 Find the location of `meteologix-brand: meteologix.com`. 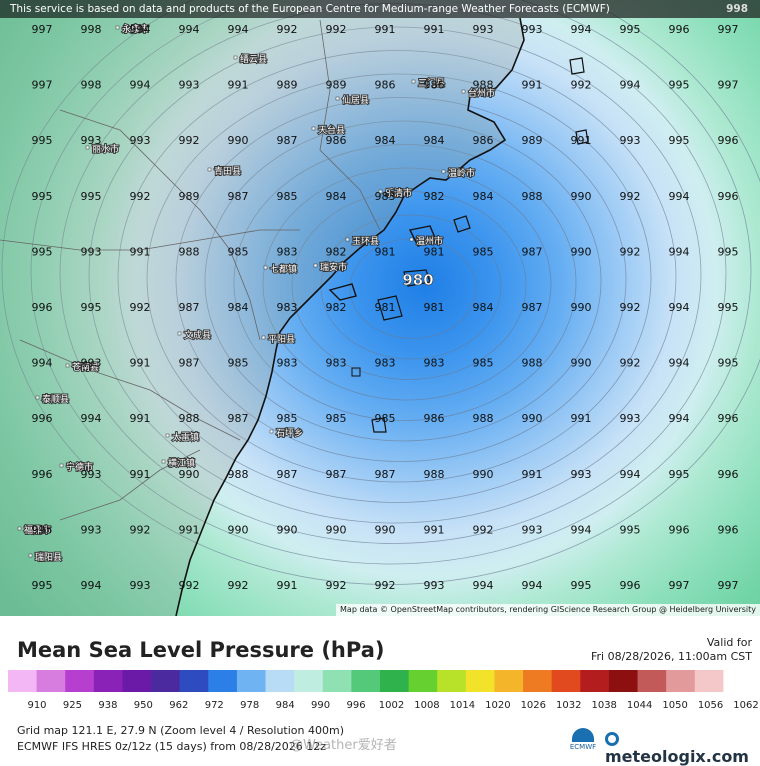

meteologix-brand: meteologix.com is located at coordinates (682, 747).